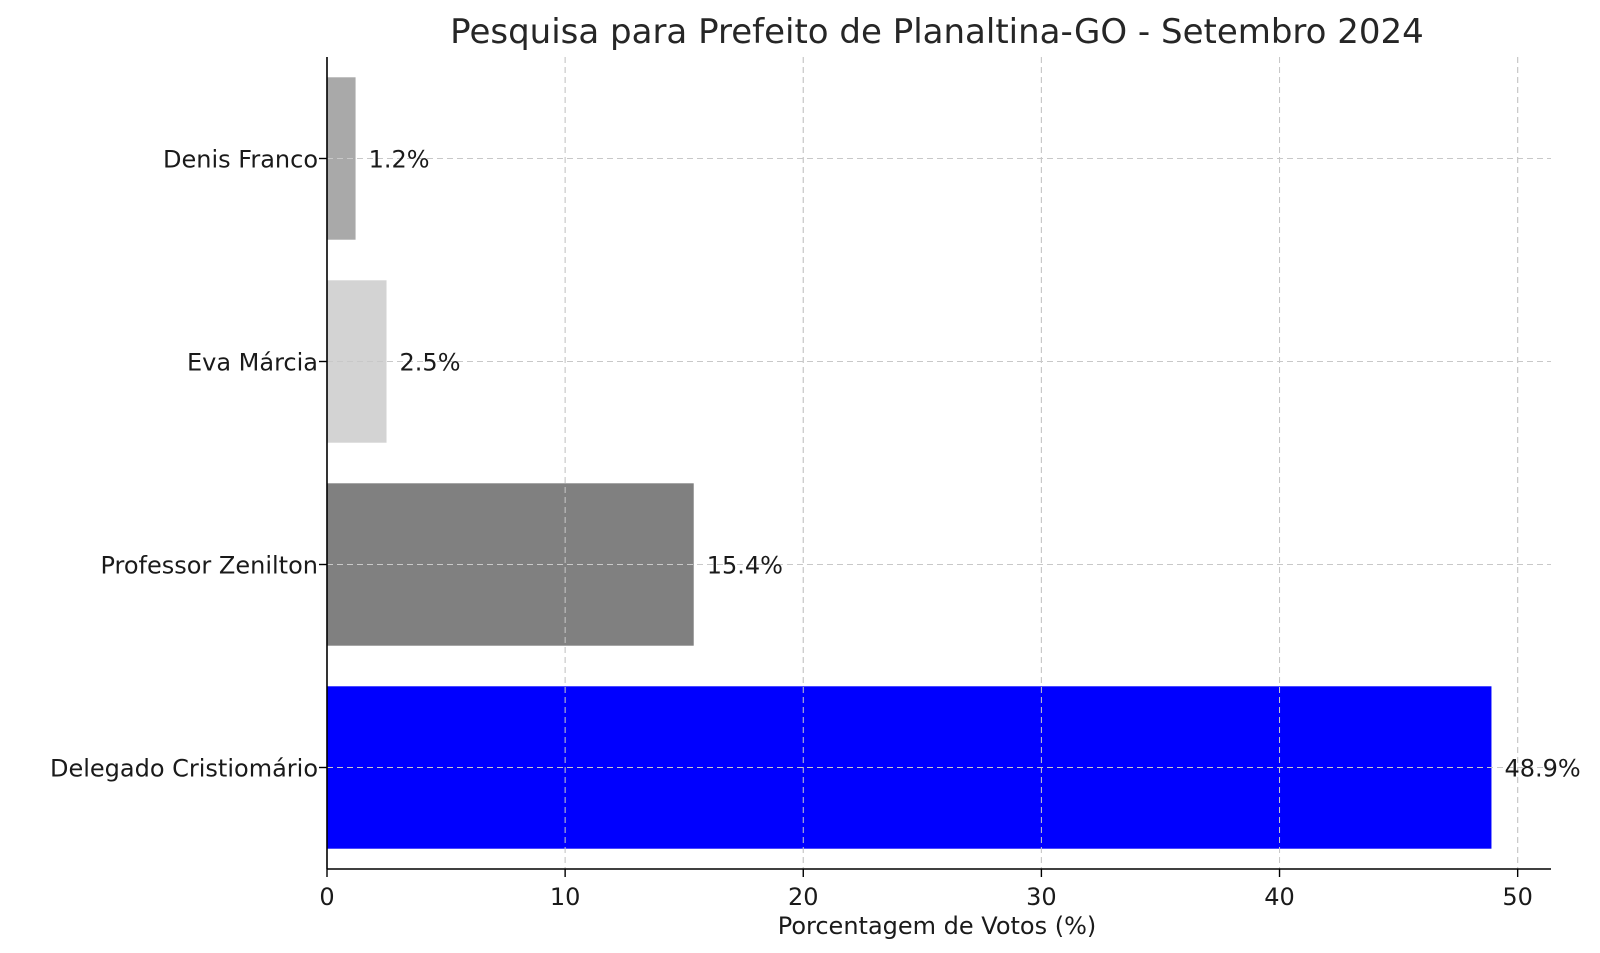 The width and height of the screenshot is (1600, 953). Describe the element at coordinates (252, 363) in the screenshot. I see `category-label: Eva Márcia` at that location.